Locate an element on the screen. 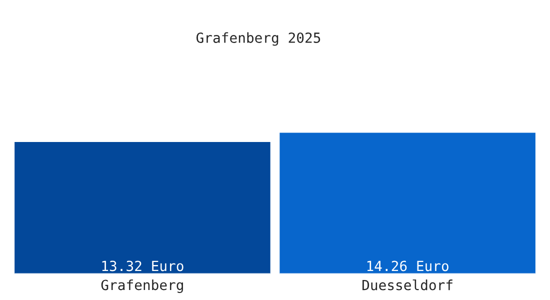 This screenshot has width=550, height=300. chart-title: Grafenberg 2025 is located at coordinates (258, 39).